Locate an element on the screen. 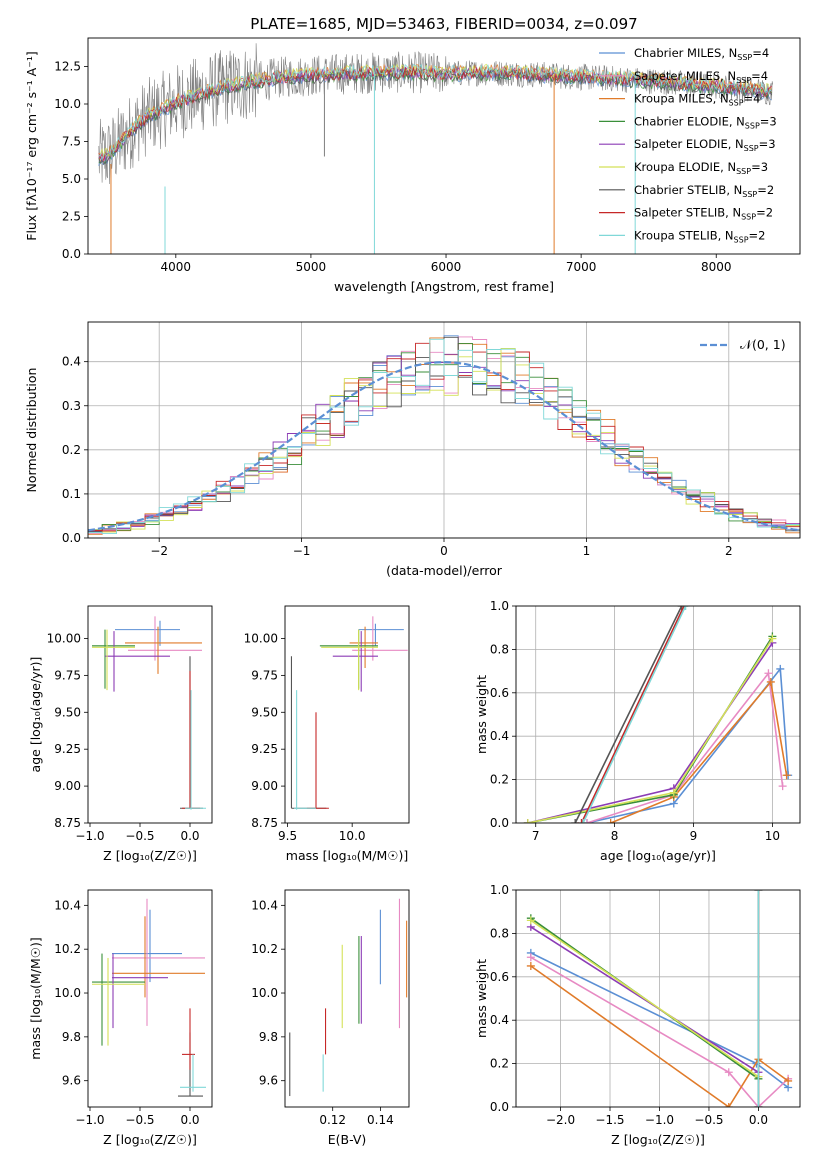  x-tick-label: −1.0 is located at coordinates (659, 1120).